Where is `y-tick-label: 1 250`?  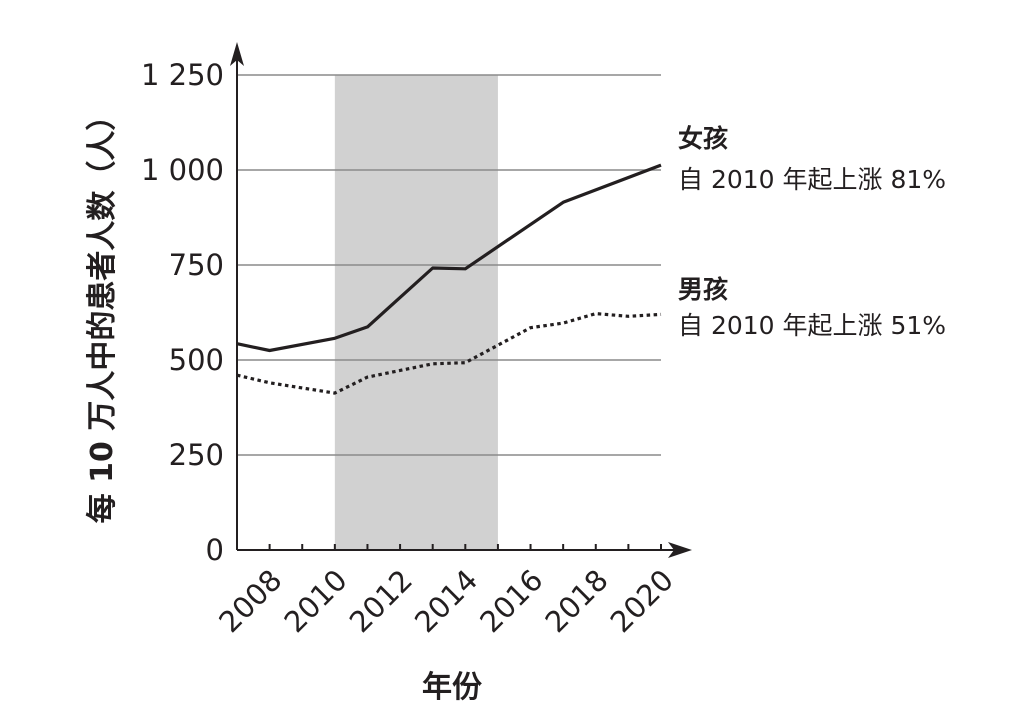 y-tick-label: 1 250 is located at coordinates (182, 75).